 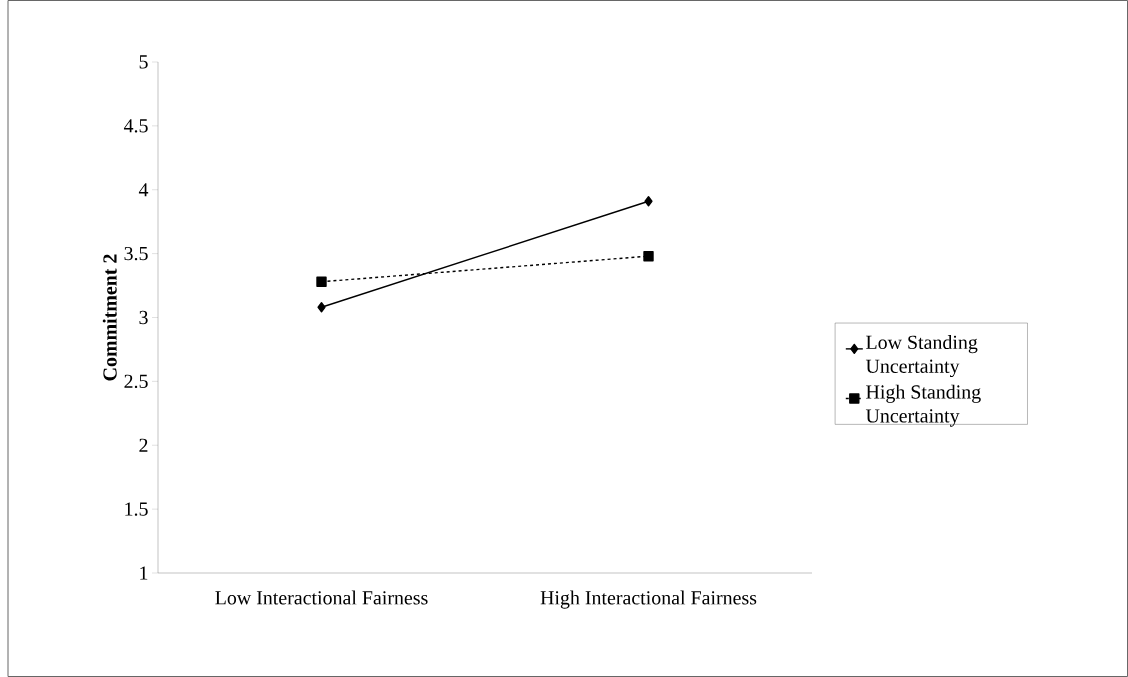 What do you see at coordinates (143, 317) in the screenshot?
I see `y-tick-label: 3` at bounding box center [143, 317].